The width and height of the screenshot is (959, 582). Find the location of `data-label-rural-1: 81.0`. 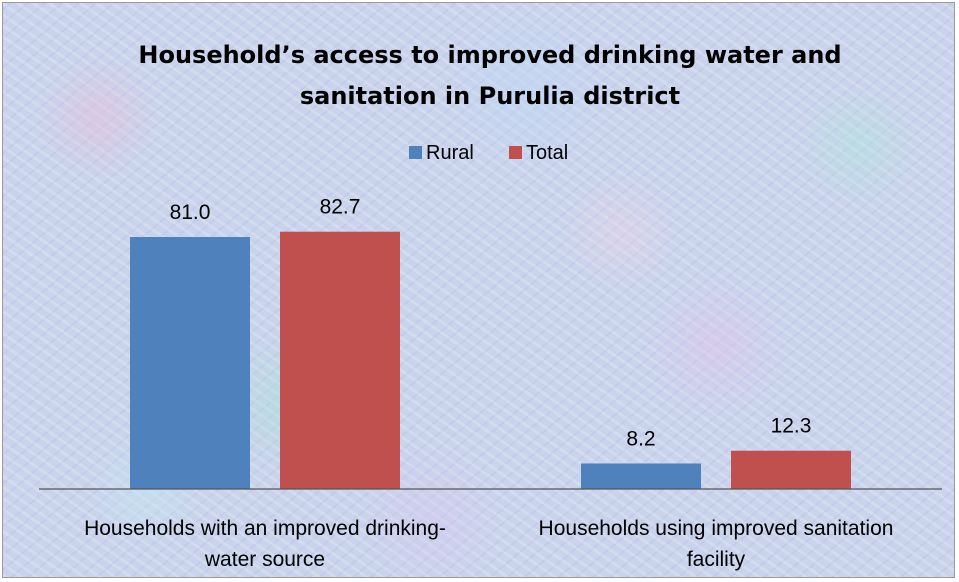

data-label-rural-1: 81.0 is located at coordinates (190, 212).